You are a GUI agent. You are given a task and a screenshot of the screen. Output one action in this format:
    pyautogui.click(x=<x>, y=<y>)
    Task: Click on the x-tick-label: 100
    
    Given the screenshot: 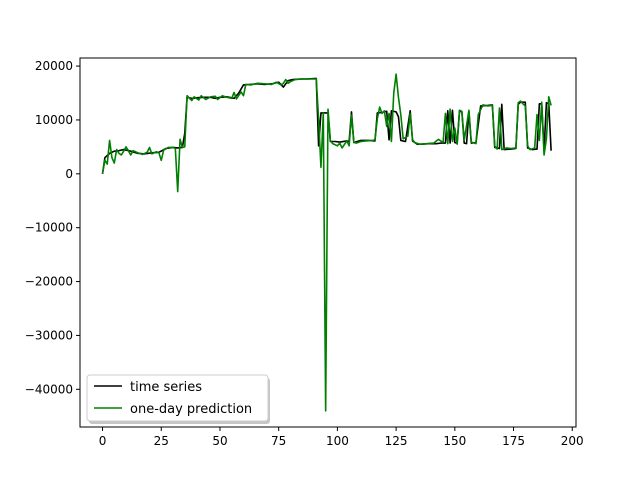 What is the action you would take?
    pyautogui.click(x=337, y=441)
    